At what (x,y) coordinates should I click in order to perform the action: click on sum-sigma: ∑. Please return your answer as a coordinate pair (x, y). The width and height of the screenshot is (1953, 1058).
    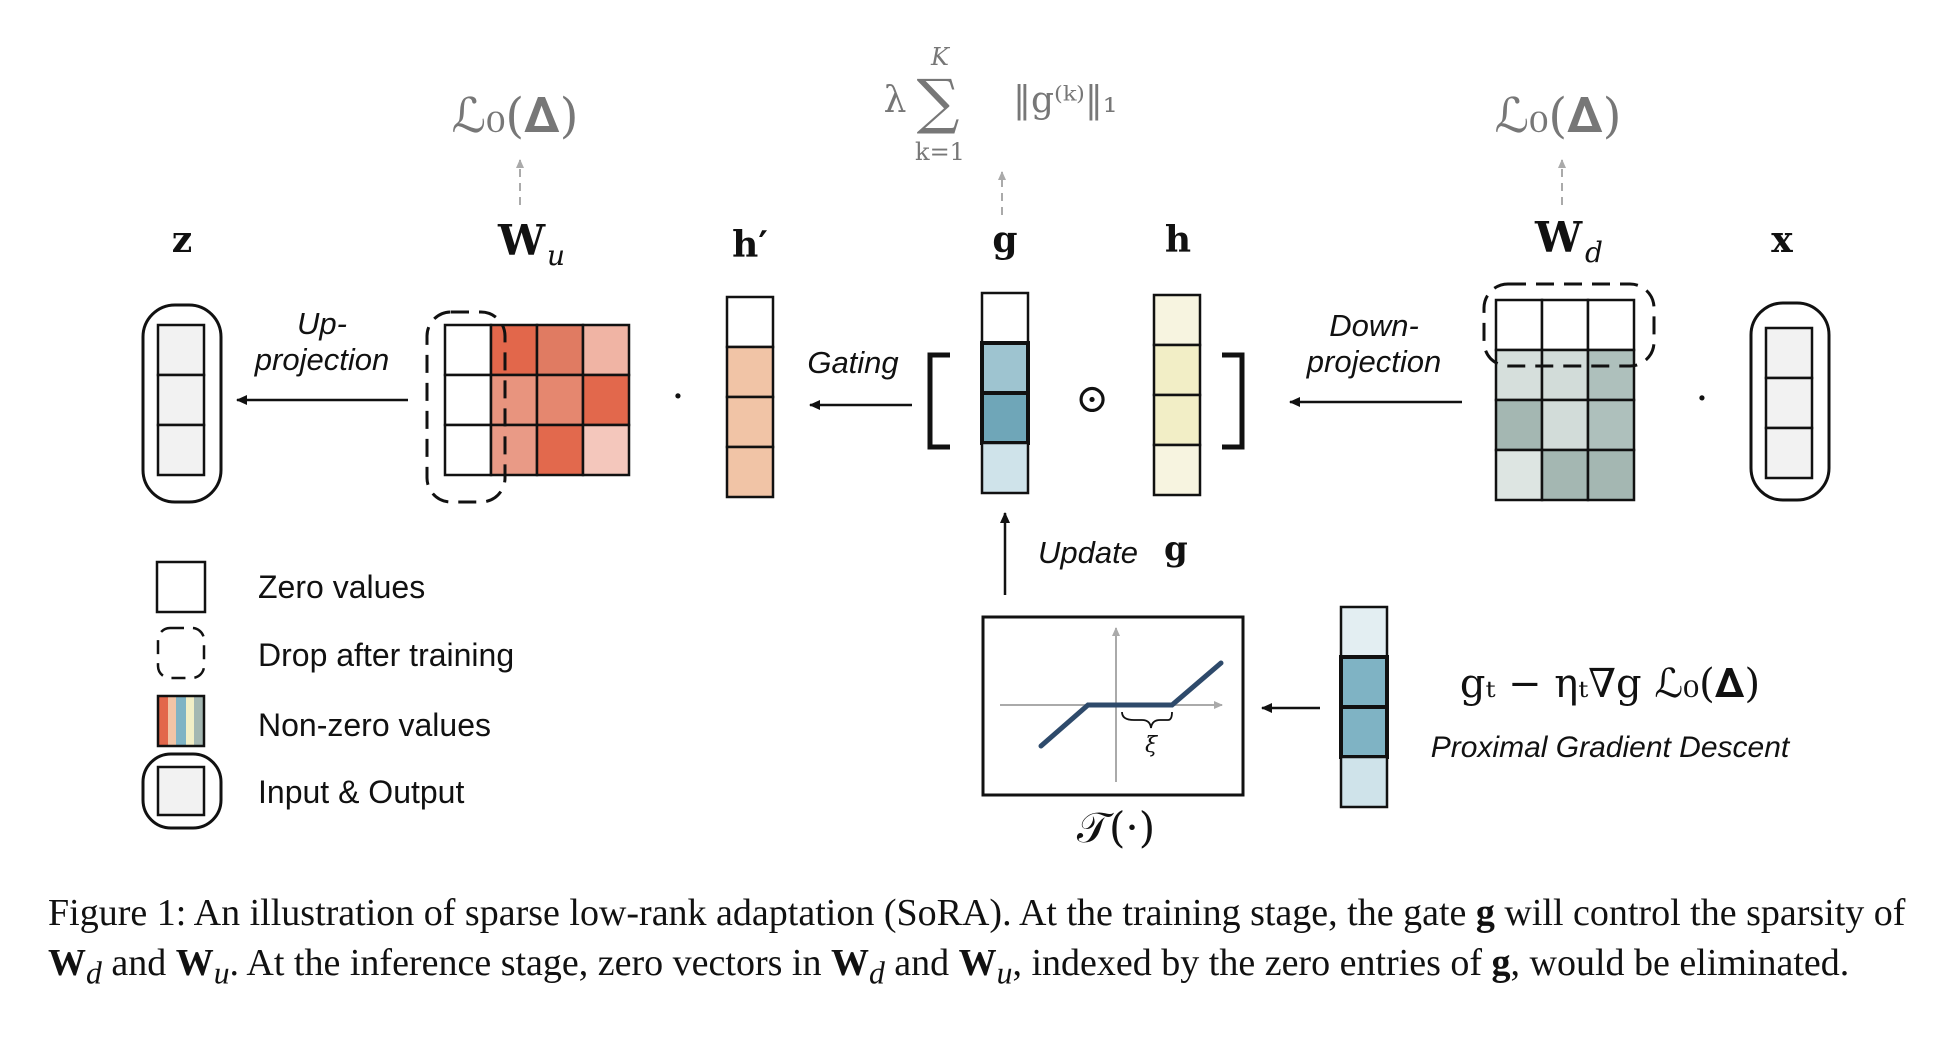
    Looking at the image, I should click on (938, 102).